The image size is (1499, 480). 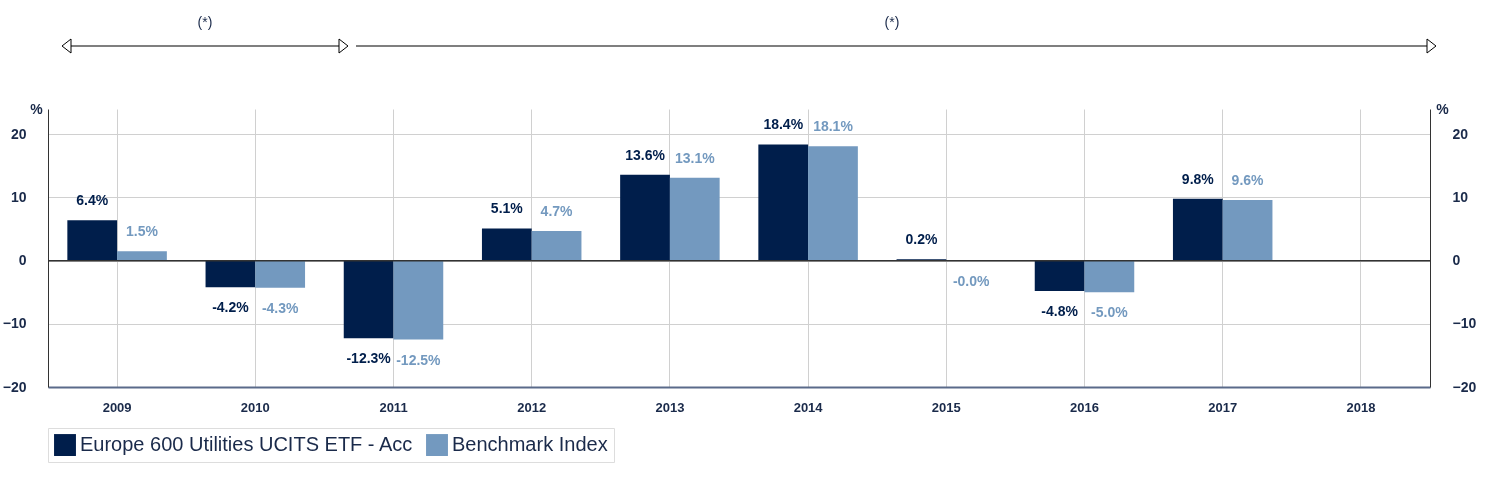 What do you see at coordinates (971, 280) in the screenshot?
I see `data-label: -0.0%` at bounding box center [971, 280].